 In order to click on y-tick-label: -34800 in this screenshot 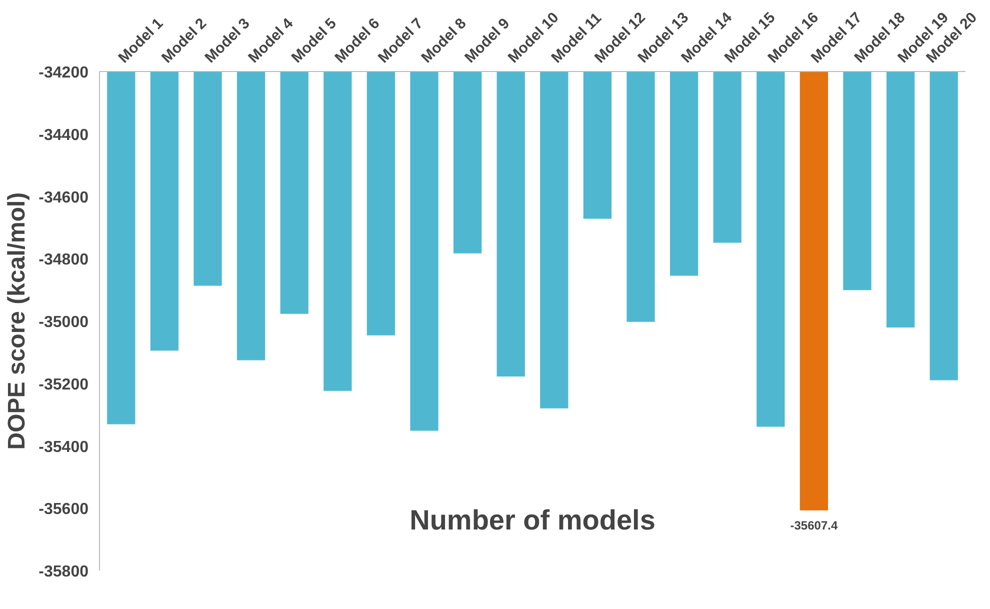, I will do `click(63, 260)`.